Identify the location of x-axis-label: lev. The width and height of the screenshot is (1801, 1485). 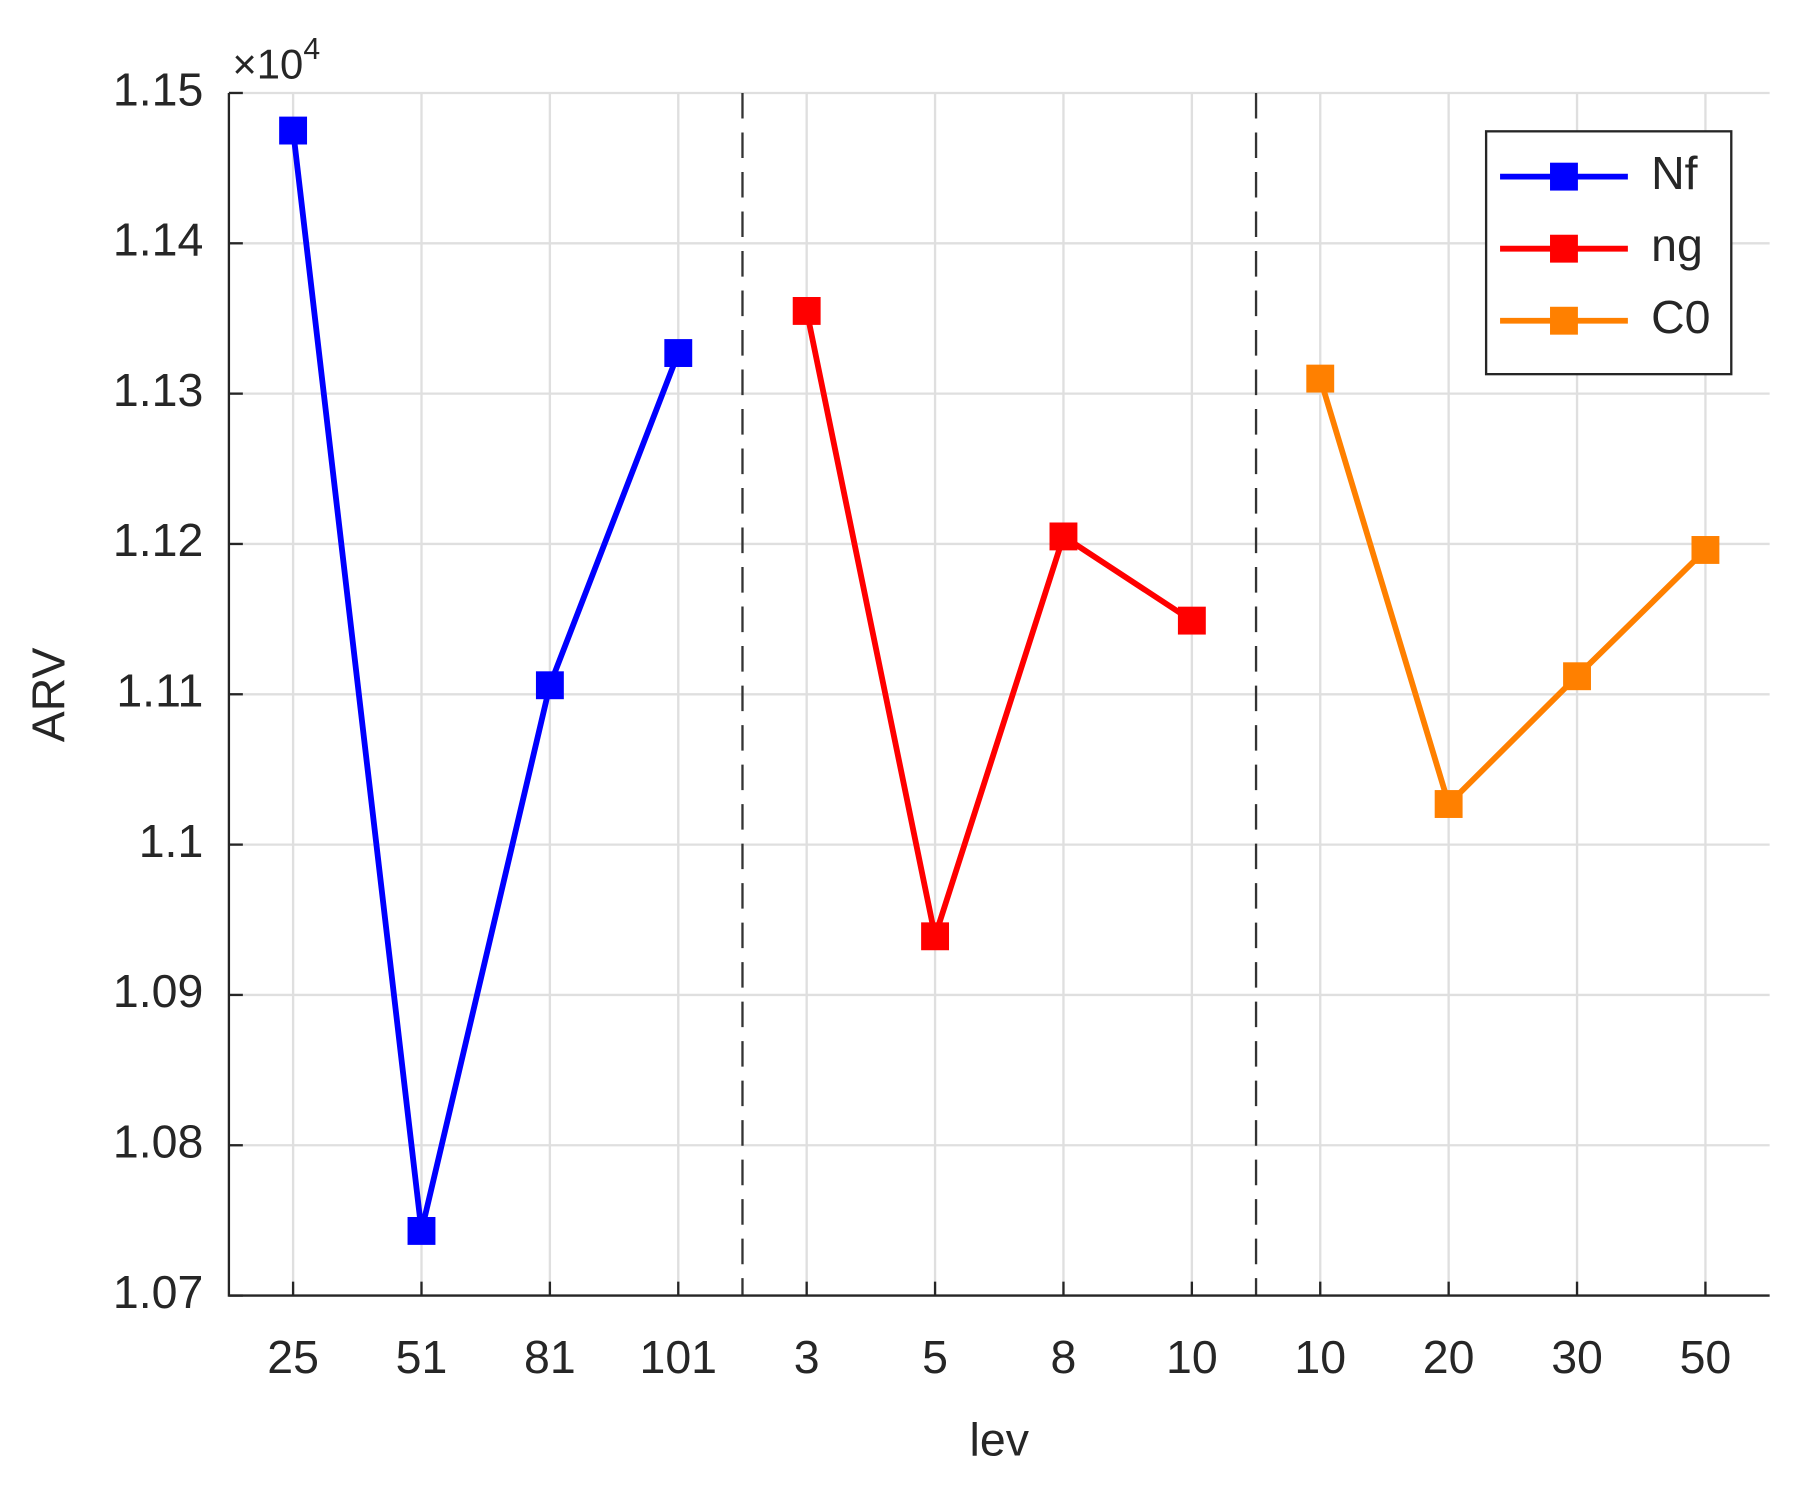
(1000, 1439).